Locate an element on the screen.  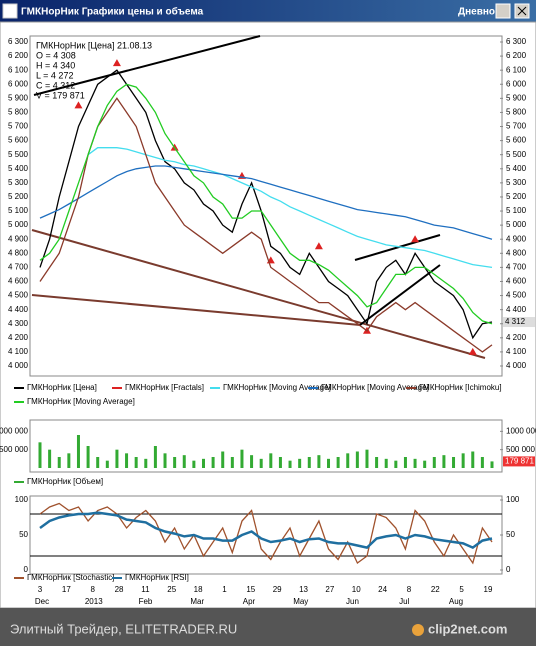
window-title: ГМКНорНик Графики цены и объема is located at coordinates (112, 12).